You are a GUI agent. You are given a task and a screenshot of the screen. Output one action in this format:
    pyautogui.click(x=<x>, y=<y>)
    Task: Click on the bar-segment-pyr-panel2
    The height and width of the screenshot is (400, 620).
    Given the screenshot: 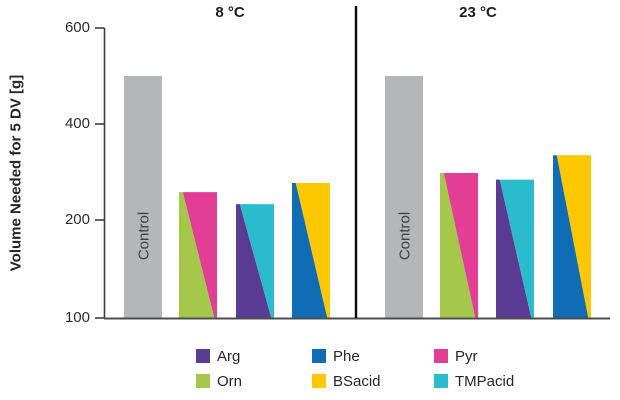 What is the action you would take?
    pyautogui.click(x=460, y=245)
    